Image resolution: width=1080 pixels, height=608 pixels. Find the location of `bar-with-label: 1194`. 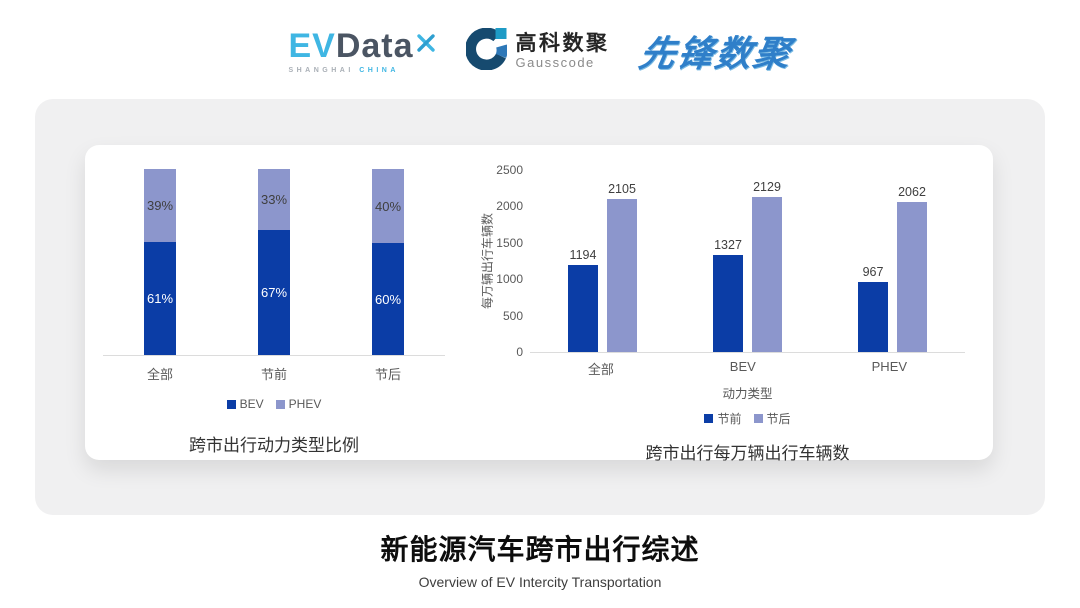

bar-with-label: 1194 is located at coordinates (583, 300).